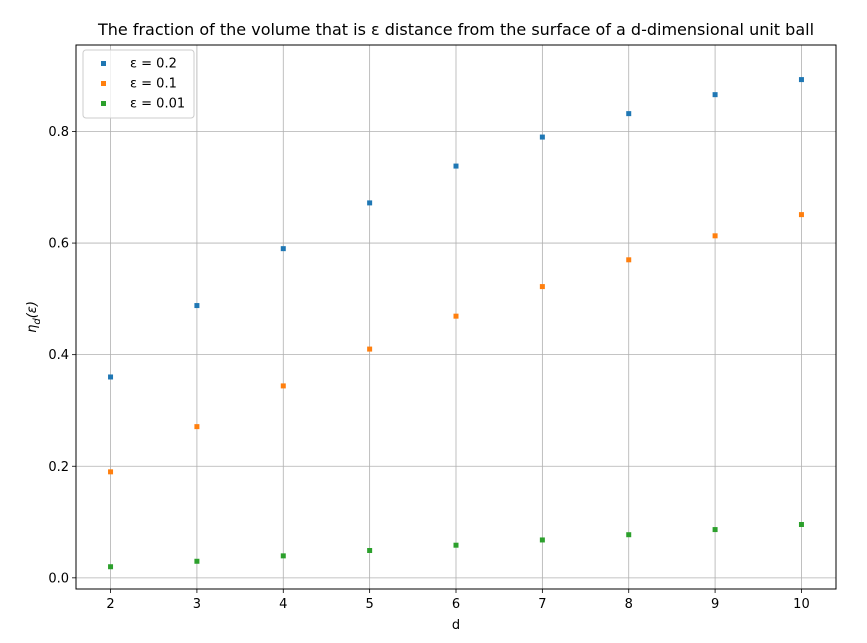 Image resolution: width=867 pixels, height=643 pixels. What do you see at coordinates (629, 604) in the screenshot?
I see `x-tick-label: 8` at bounding box center [629, 604].